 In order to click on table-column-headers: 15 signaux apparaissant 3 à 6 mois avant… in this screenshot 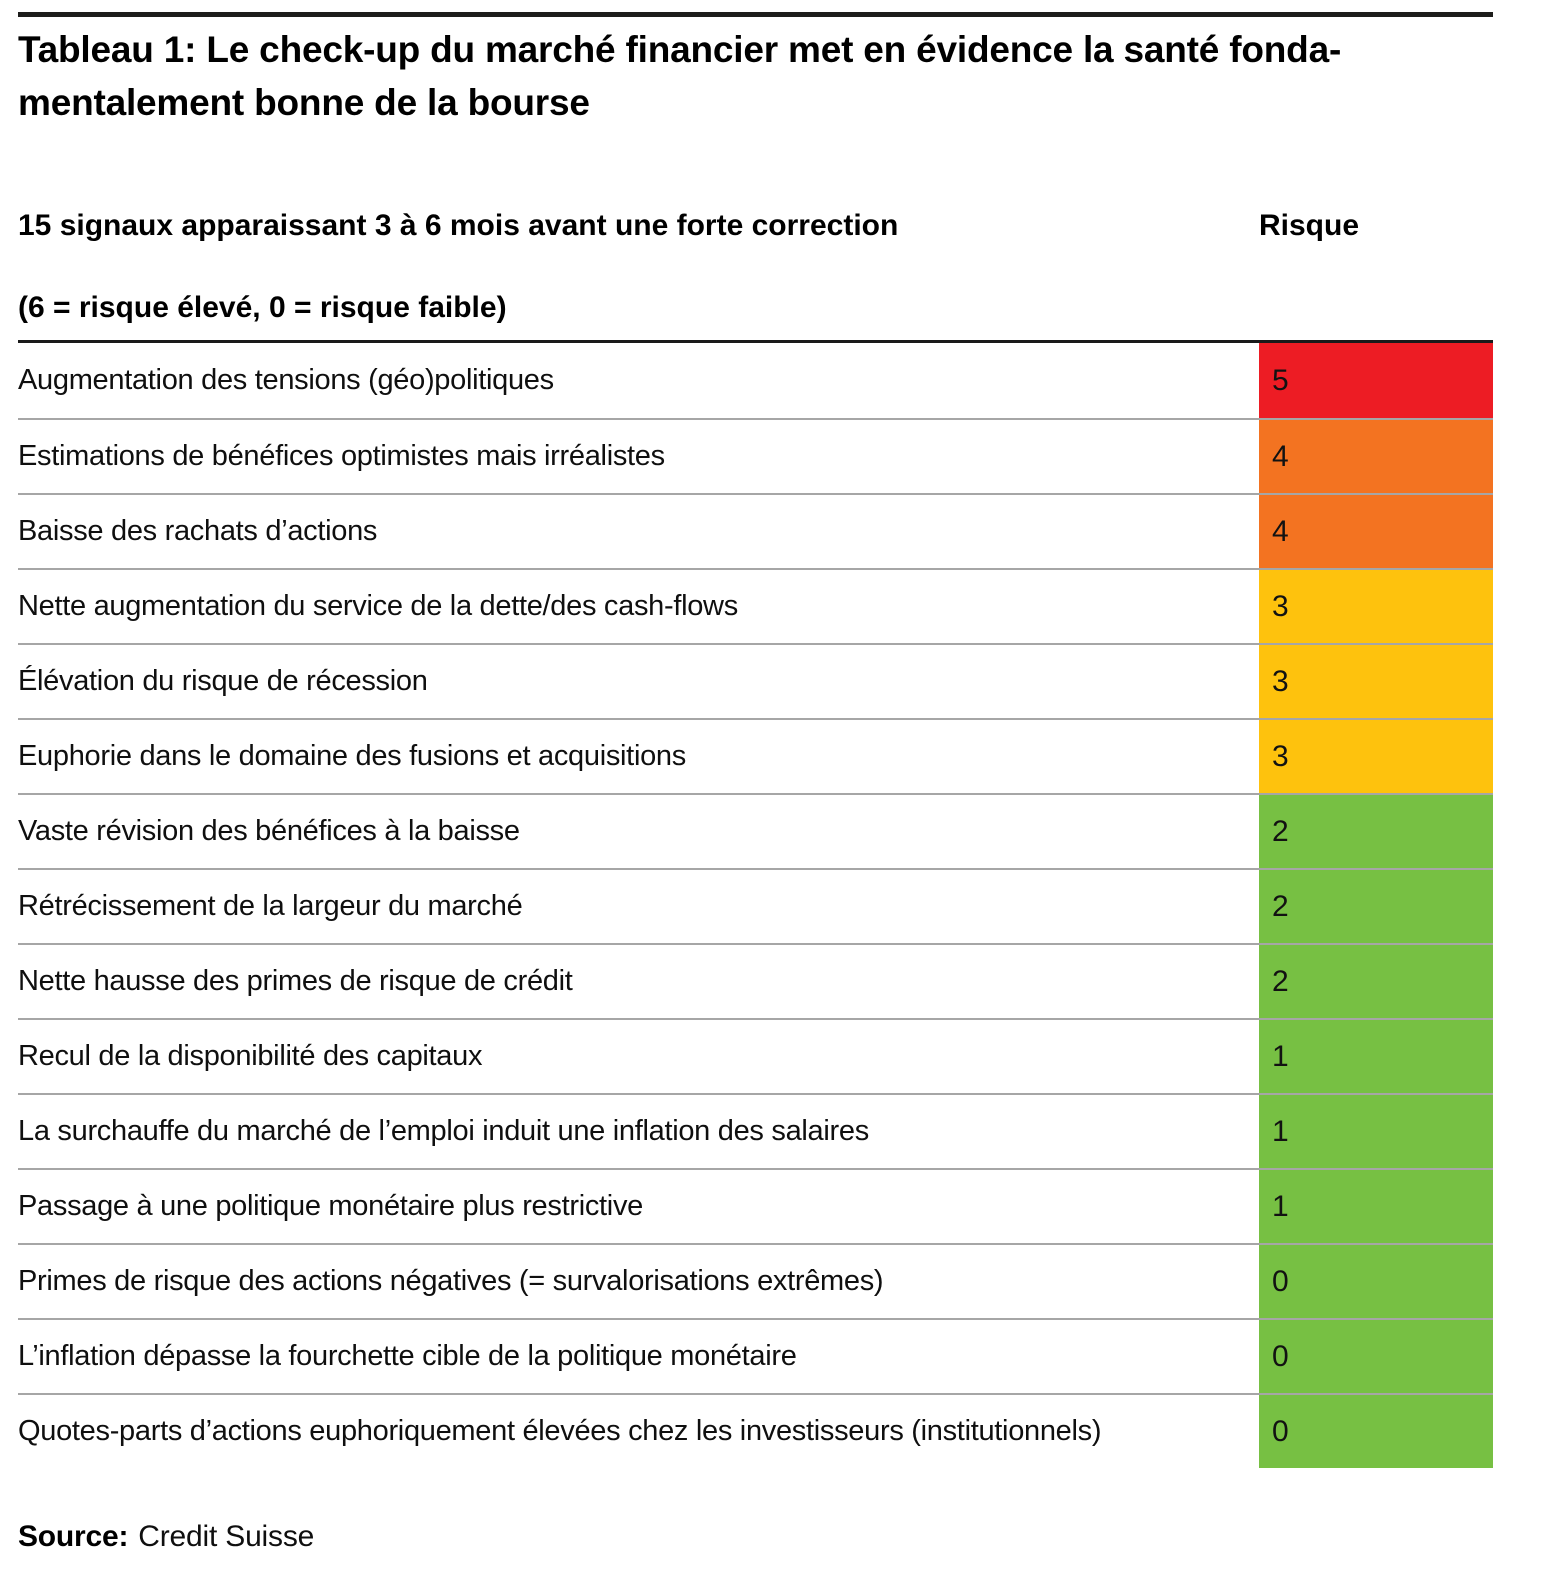, I will do `click(755, 226)`.